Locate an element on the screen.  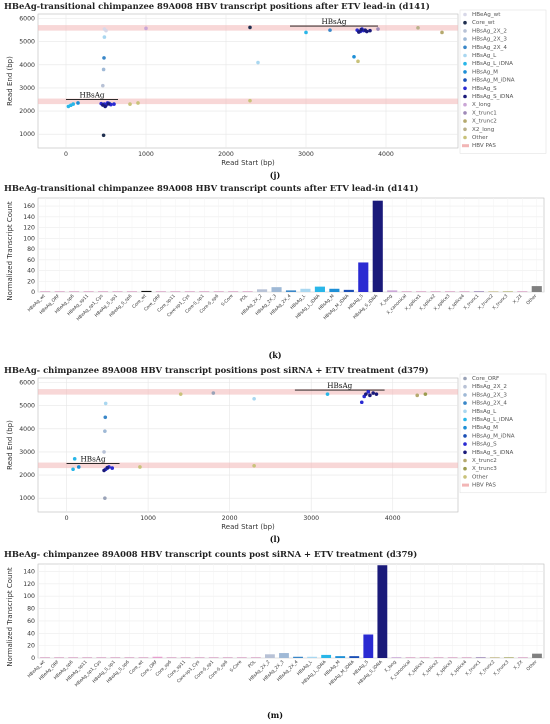
y-tick-label: 80 is located at coordinates (31, 249).